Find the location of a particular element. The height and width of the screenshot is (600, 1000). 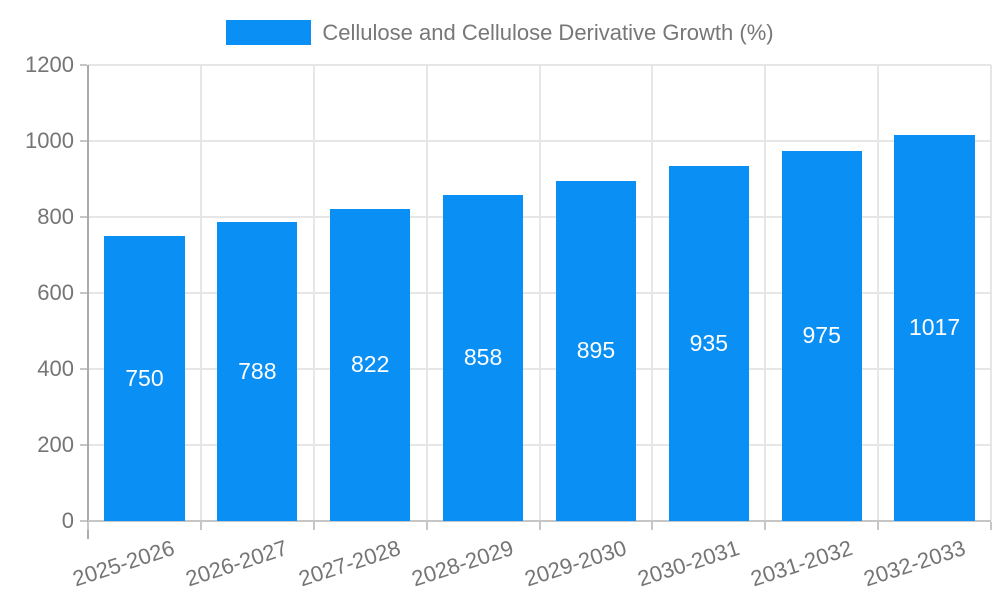

bar-value-label: 1017 is located at coordinates (934, 327).